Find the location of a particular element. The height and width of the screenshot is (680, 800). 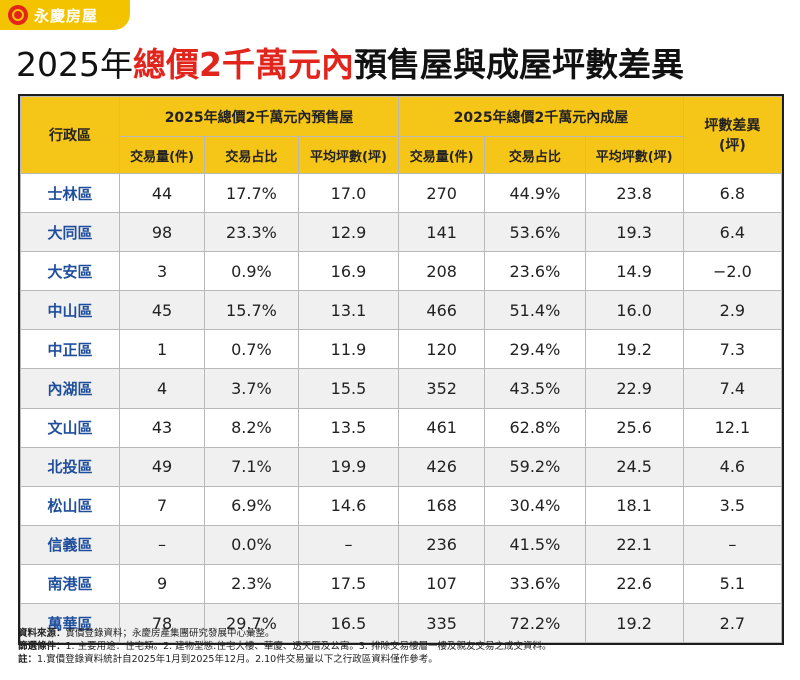

existing-share-cell: 30.4% is located at coordinates (535, 505).